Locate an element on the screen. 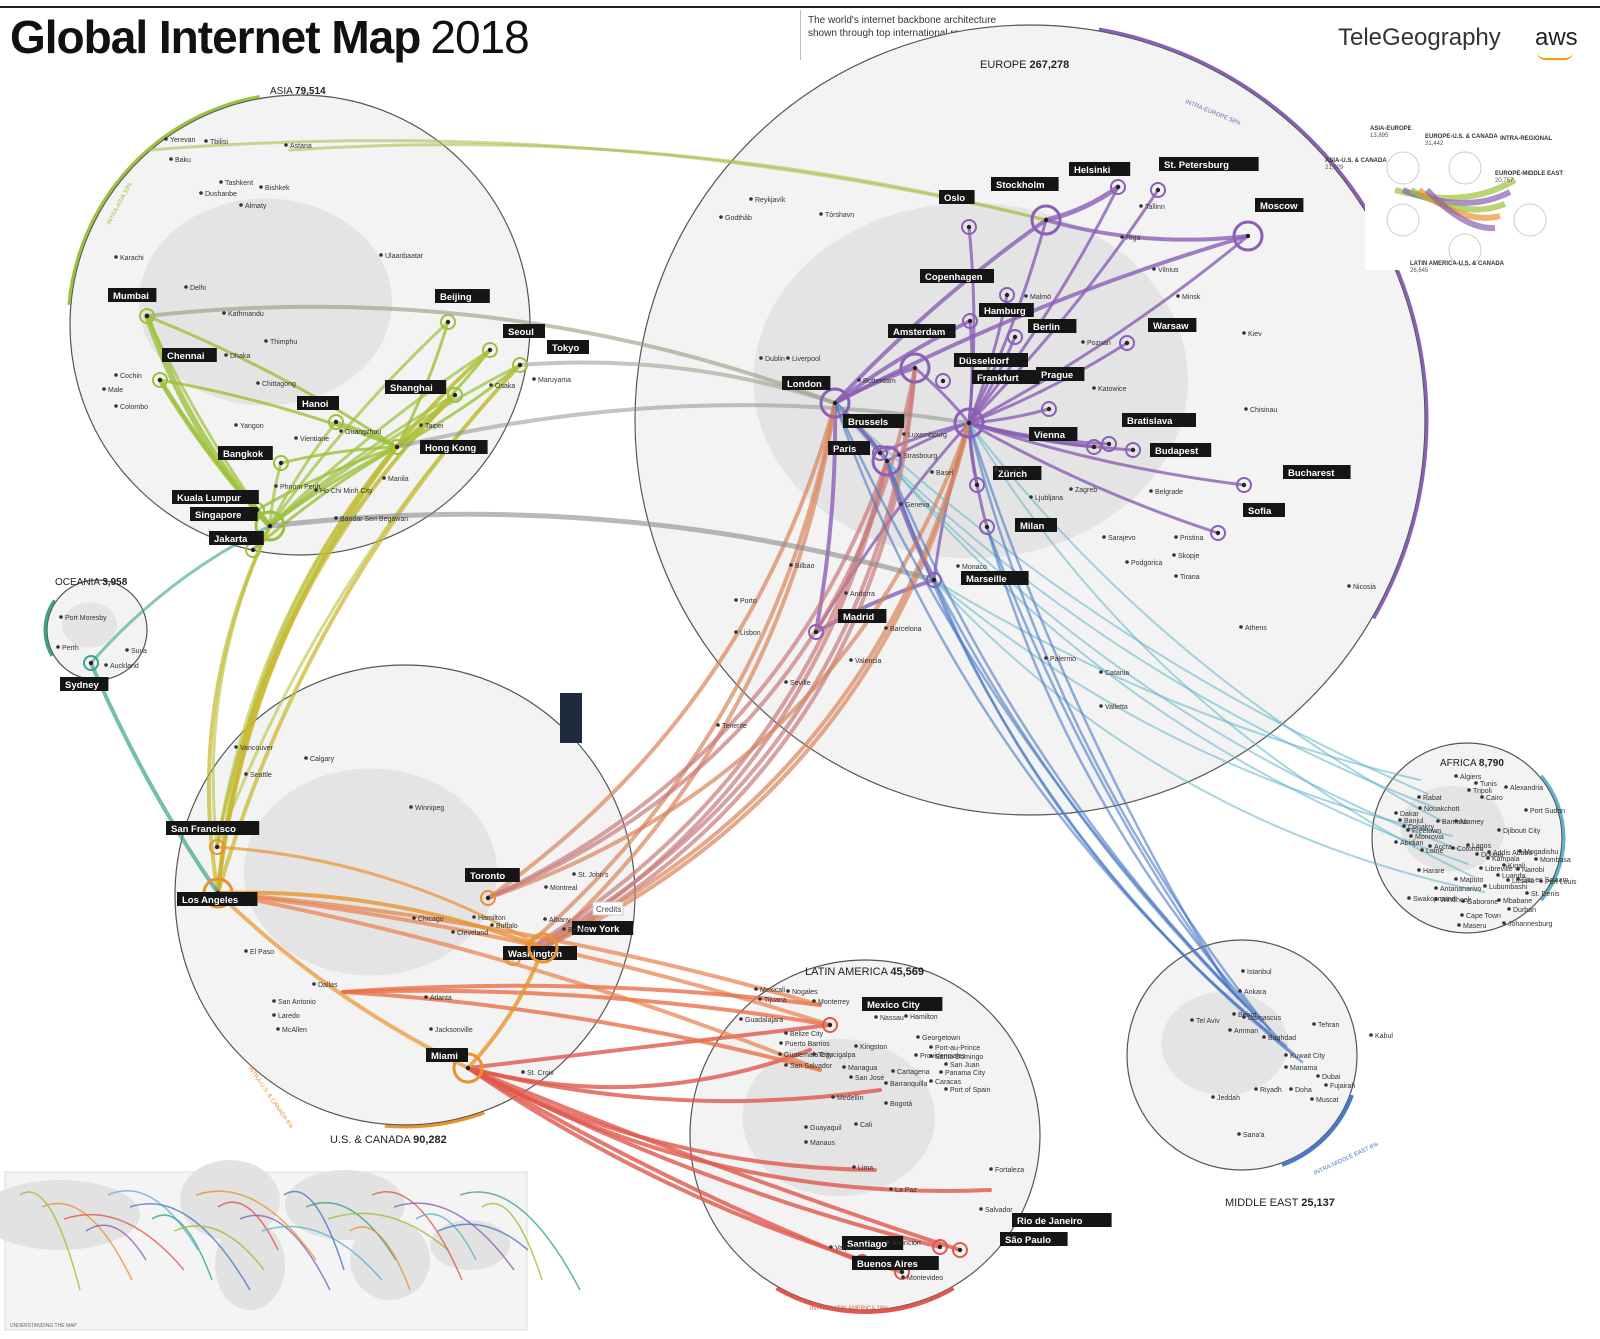 This screenshot has width=1600, height=1339. city-europe_minor-chisinau: Chisinau is located at coordinates (1263, 410).